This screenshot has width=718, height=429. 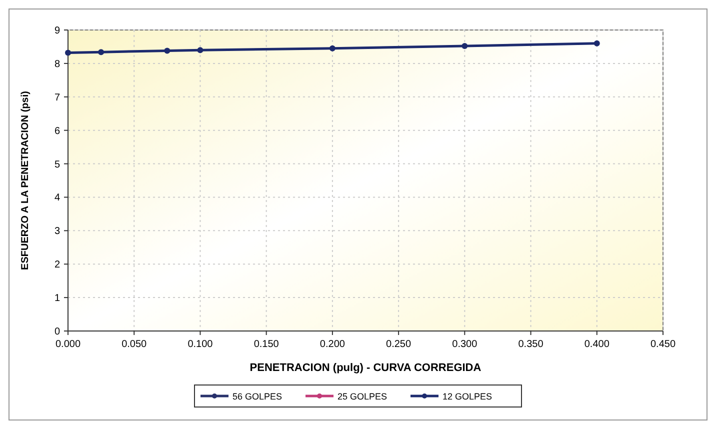 What do you see at coordinates (135, 344) in the screenshot?
I see `x-tick-label: 0.050` at bounding box center [135, 344].